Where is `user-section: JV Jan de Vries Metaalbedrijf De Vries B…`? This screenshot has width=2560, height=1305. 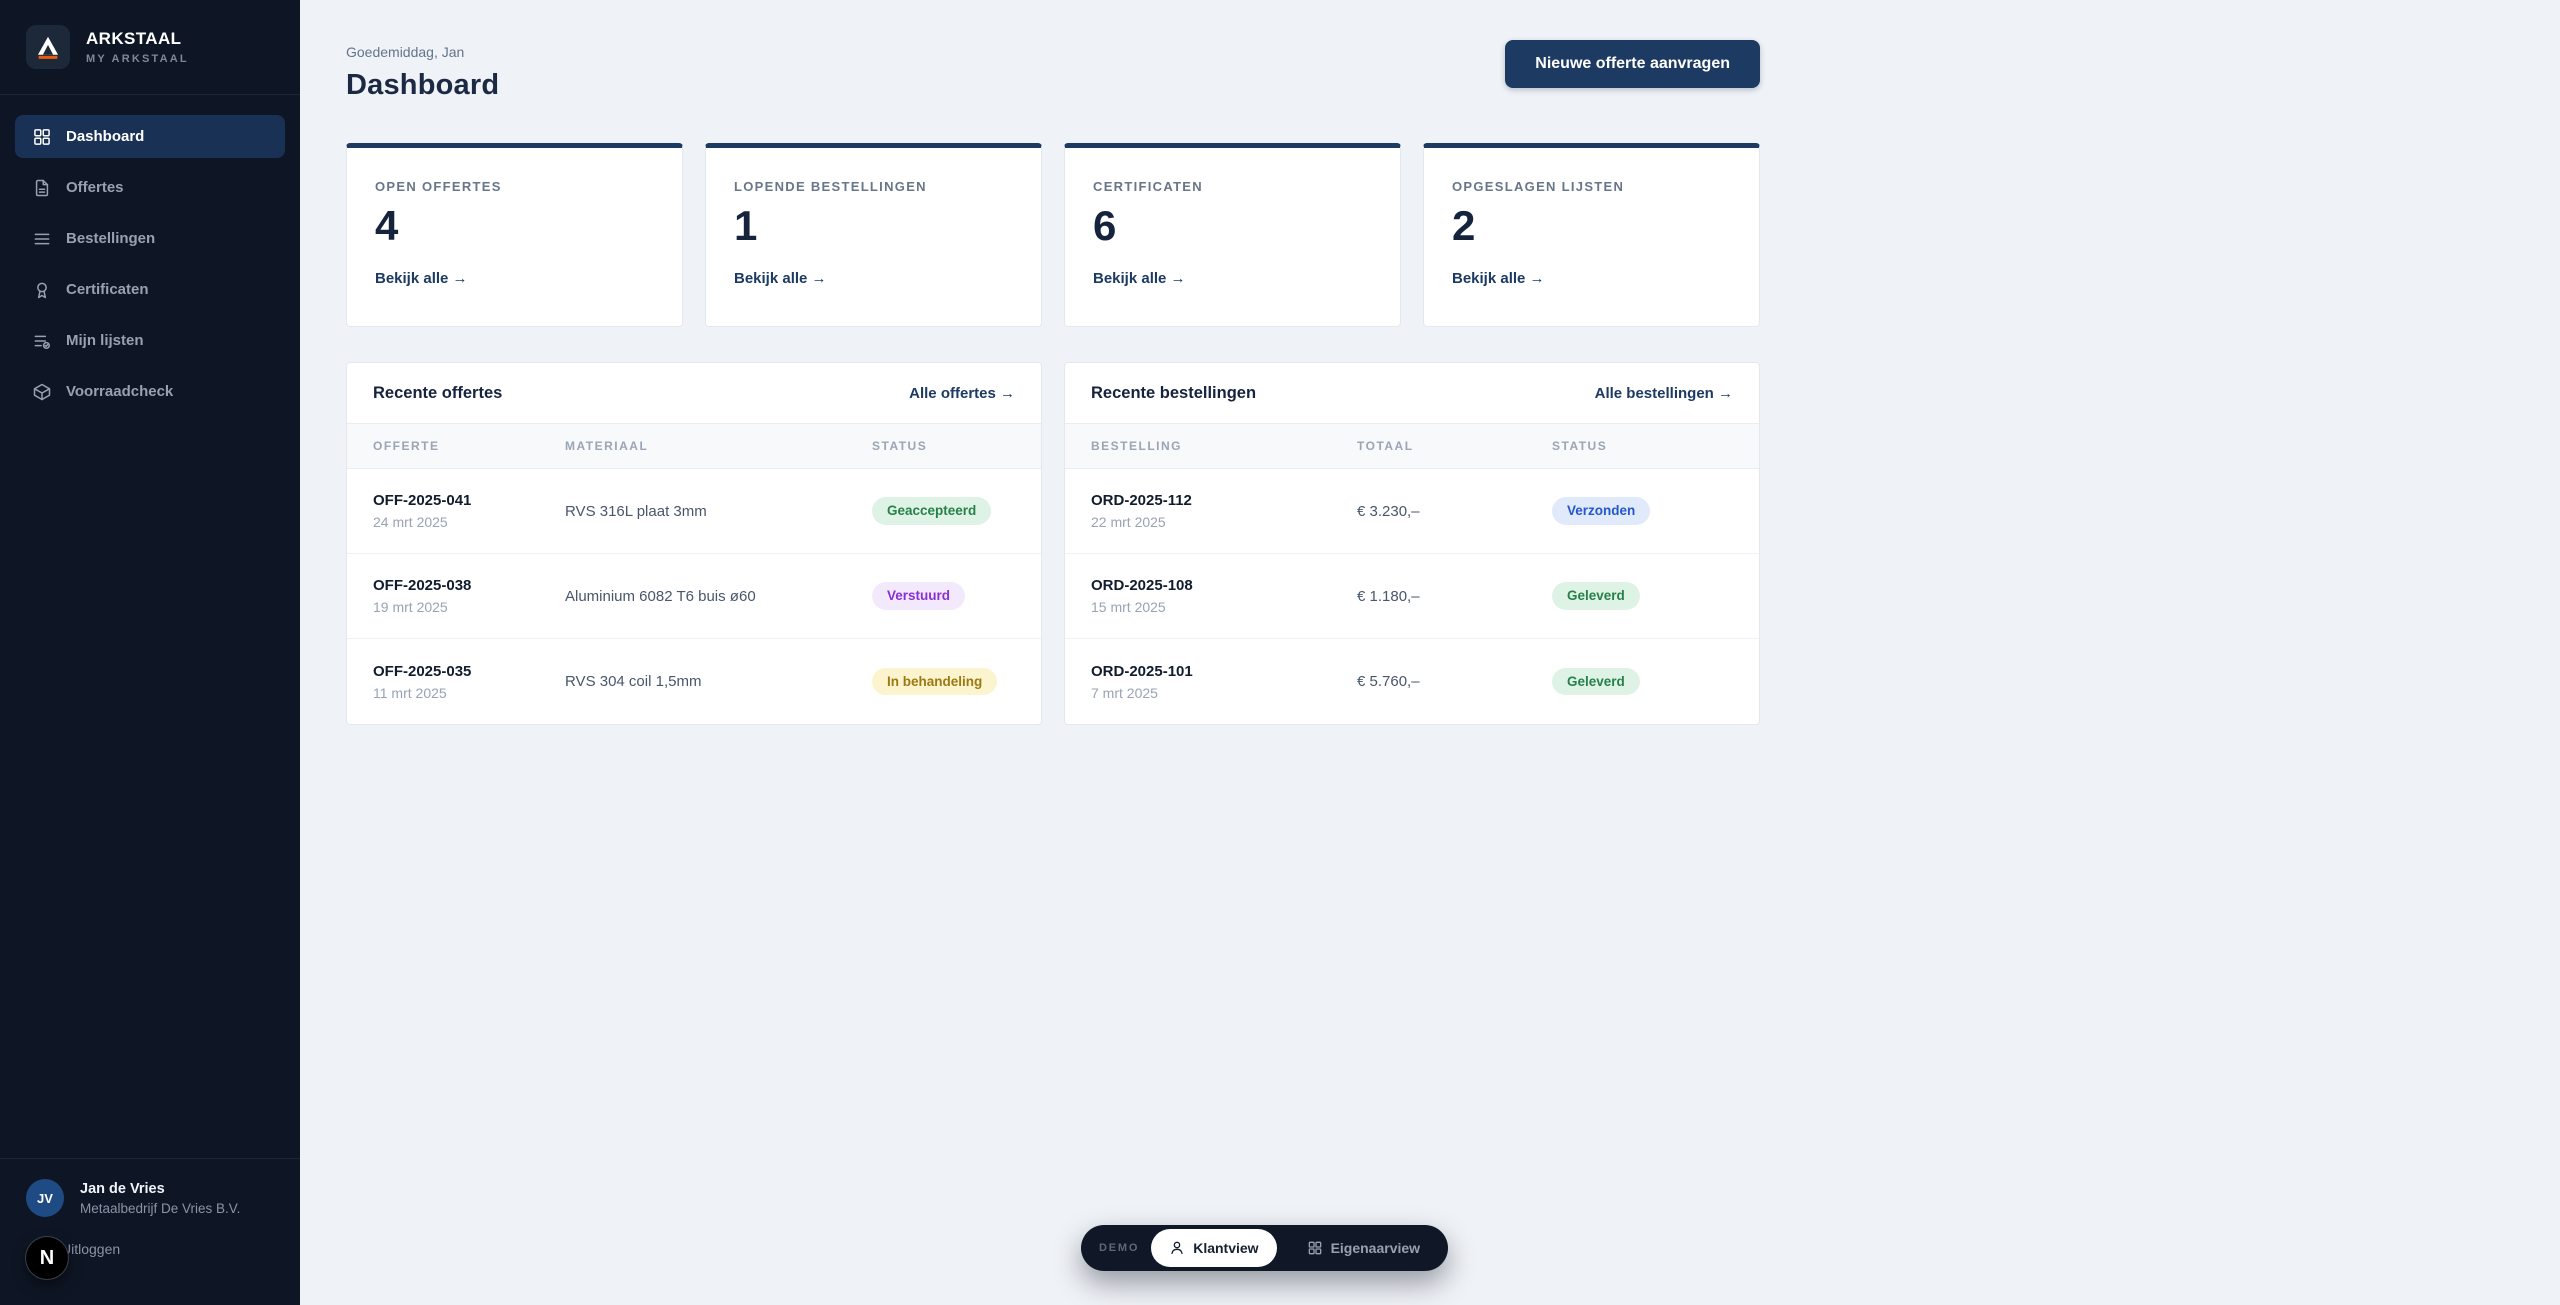
user-section: JV Jan de Vries Metaalbedrijf De Vries B… is located at coordinates (150, 1231).